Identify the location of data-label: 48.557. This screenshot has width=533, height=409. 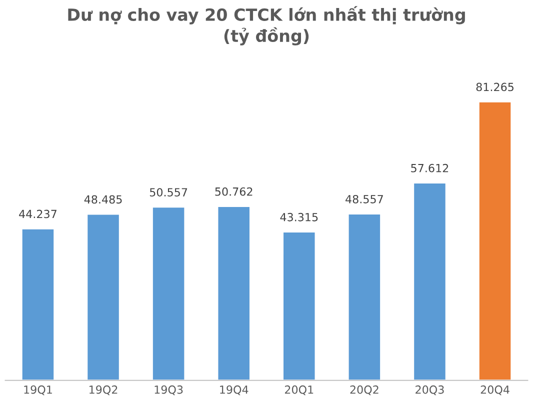
(364, 199).